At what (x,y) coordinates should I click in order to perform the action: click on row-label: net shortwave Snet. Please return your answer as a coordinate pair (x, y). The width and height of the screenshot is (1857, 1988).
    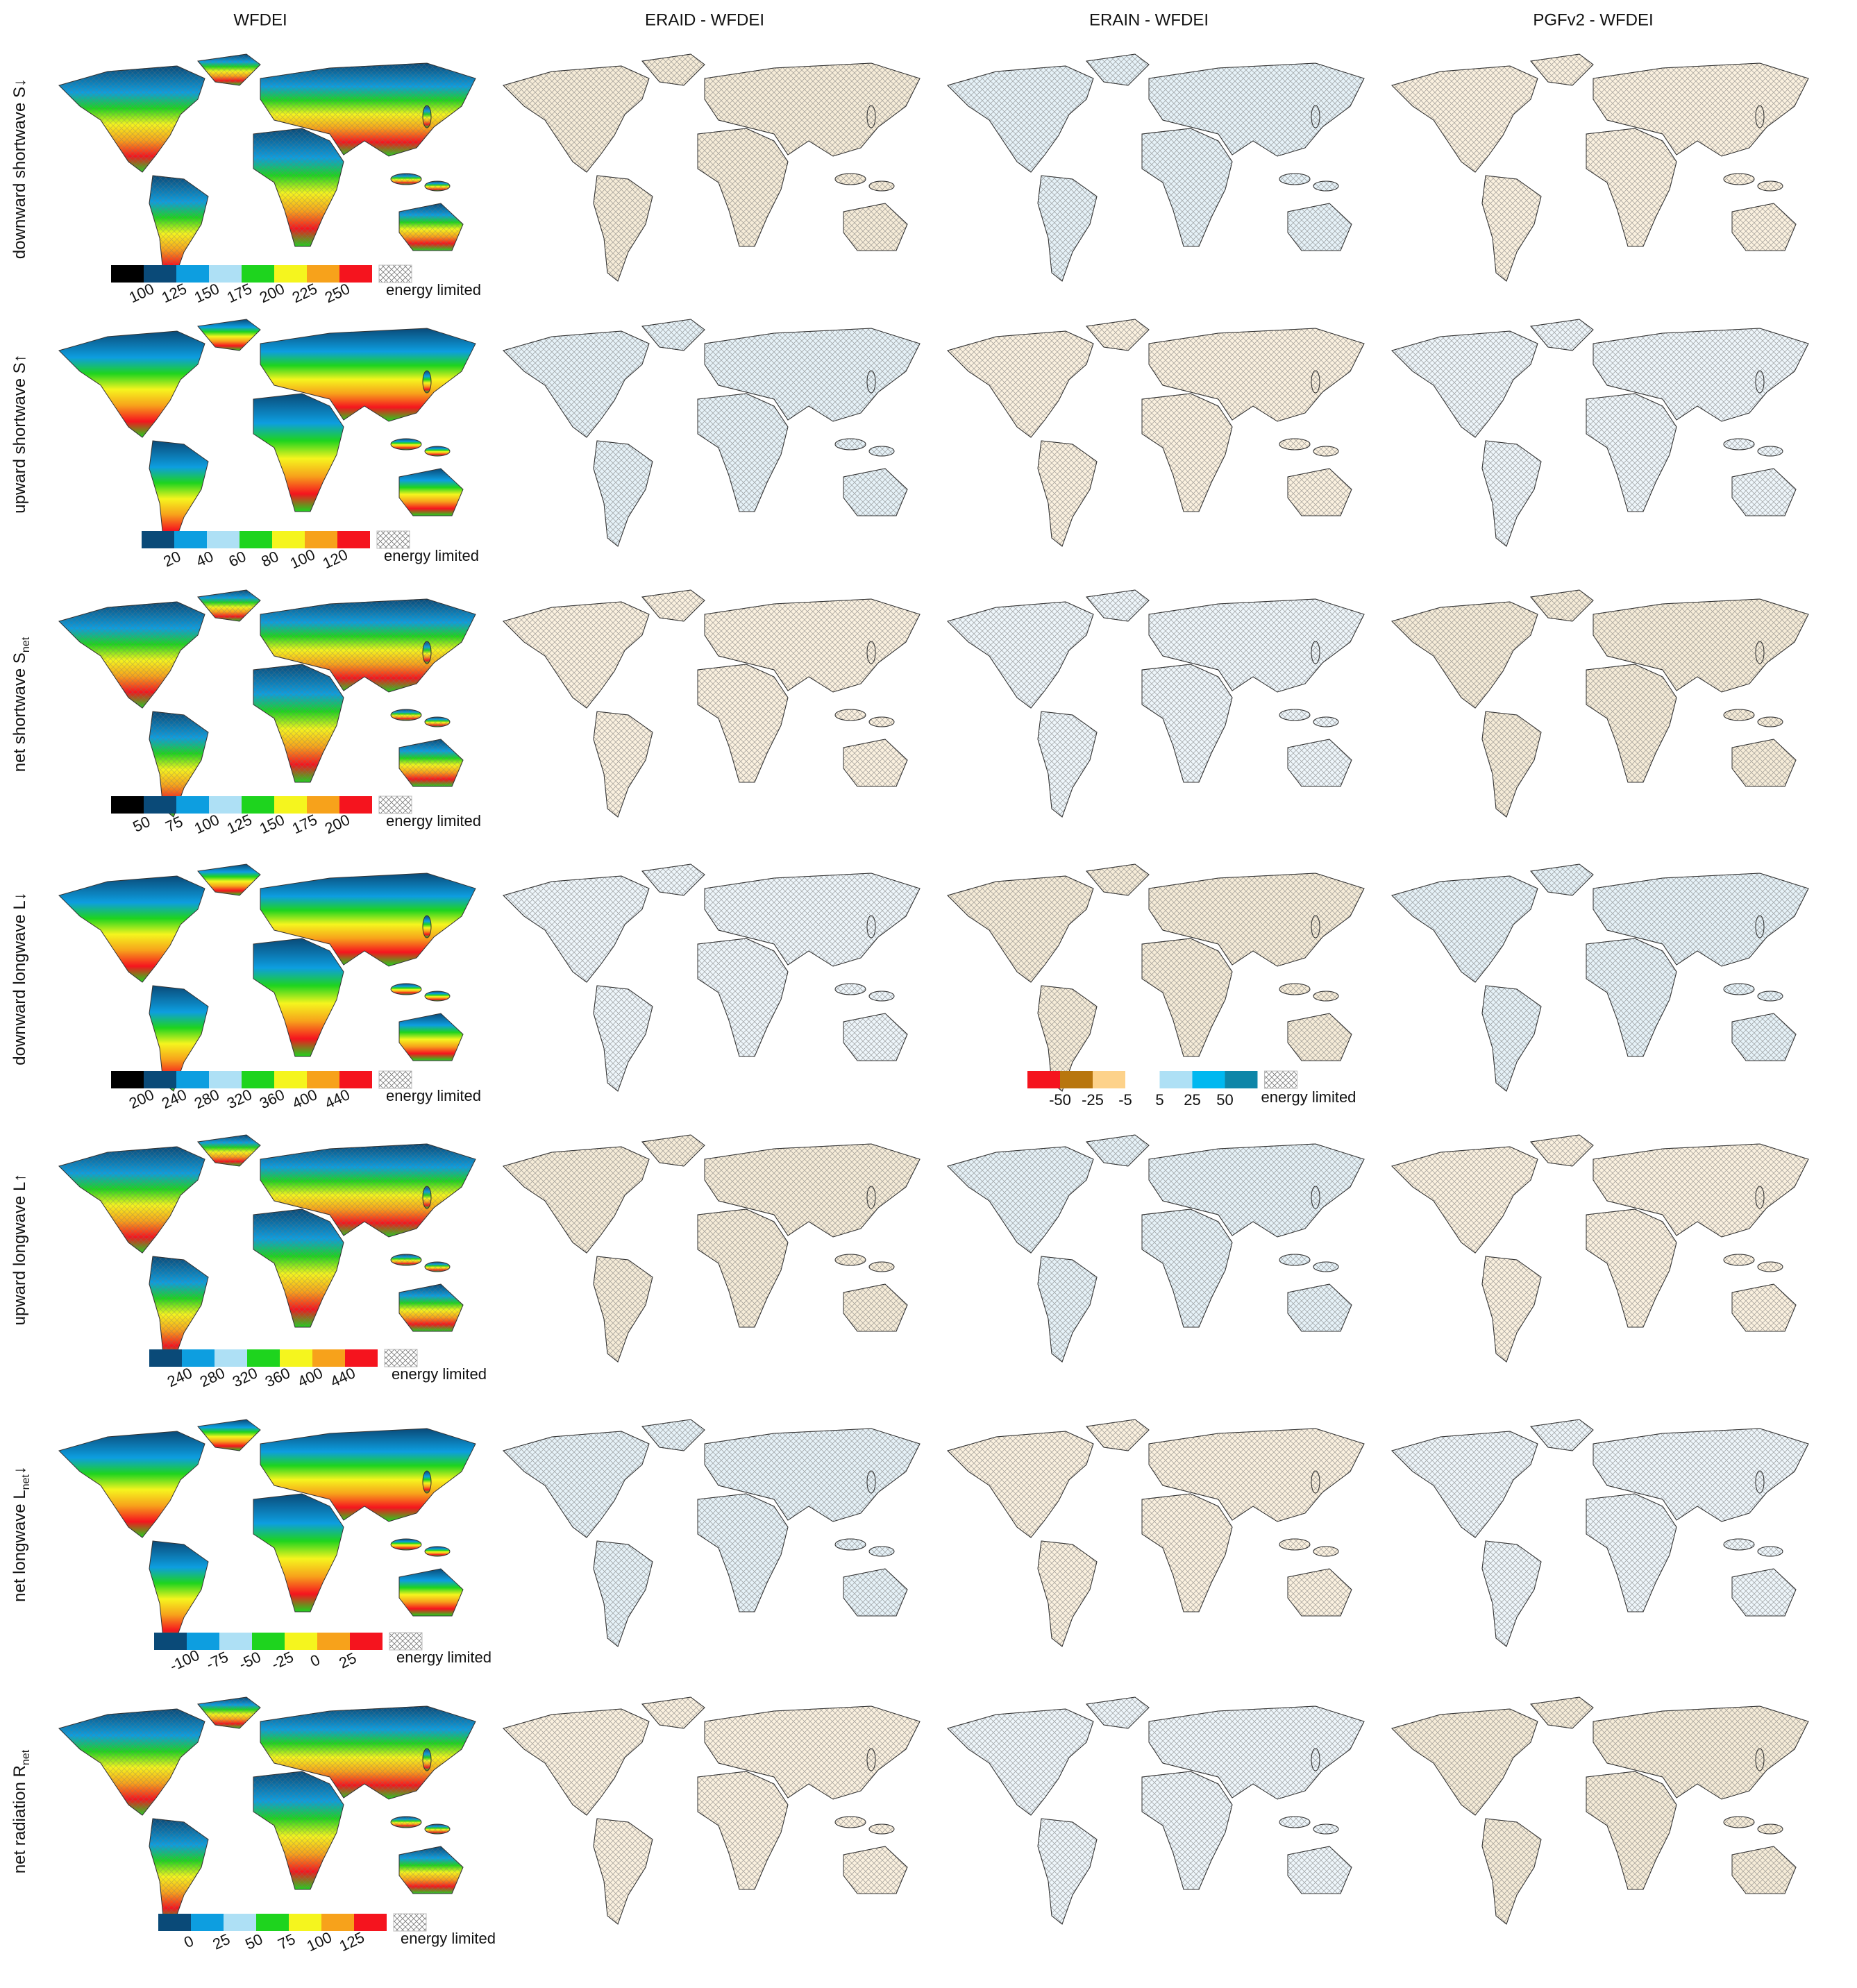
    Looking at the image, I should click on (21, 704).